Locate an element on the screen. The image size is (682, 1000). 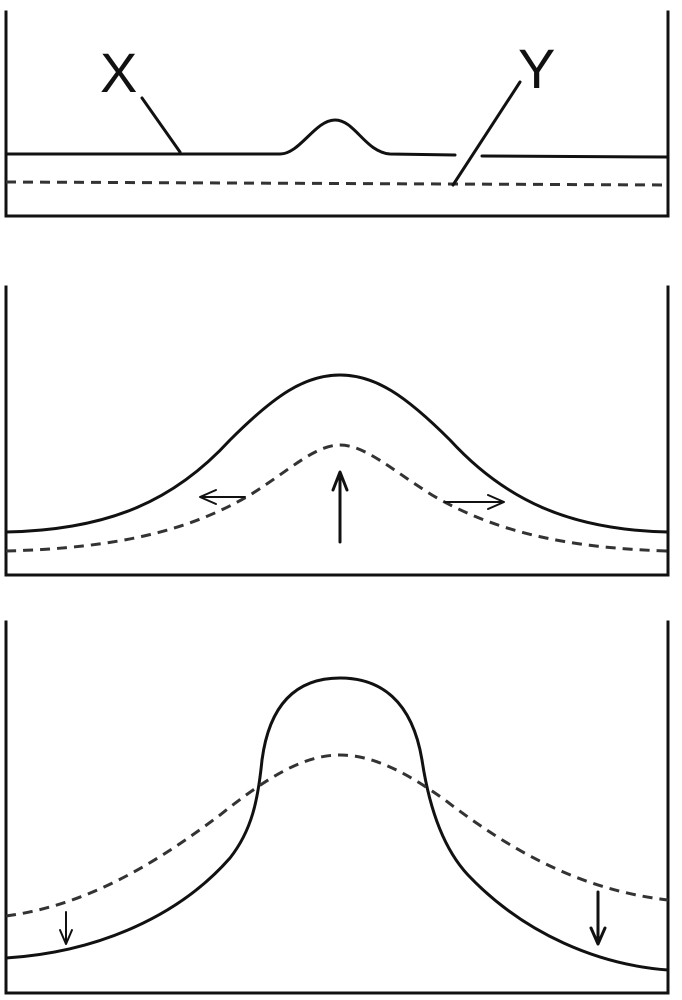
panel-2-right-arrow-head is located at coordinates (496, 502).